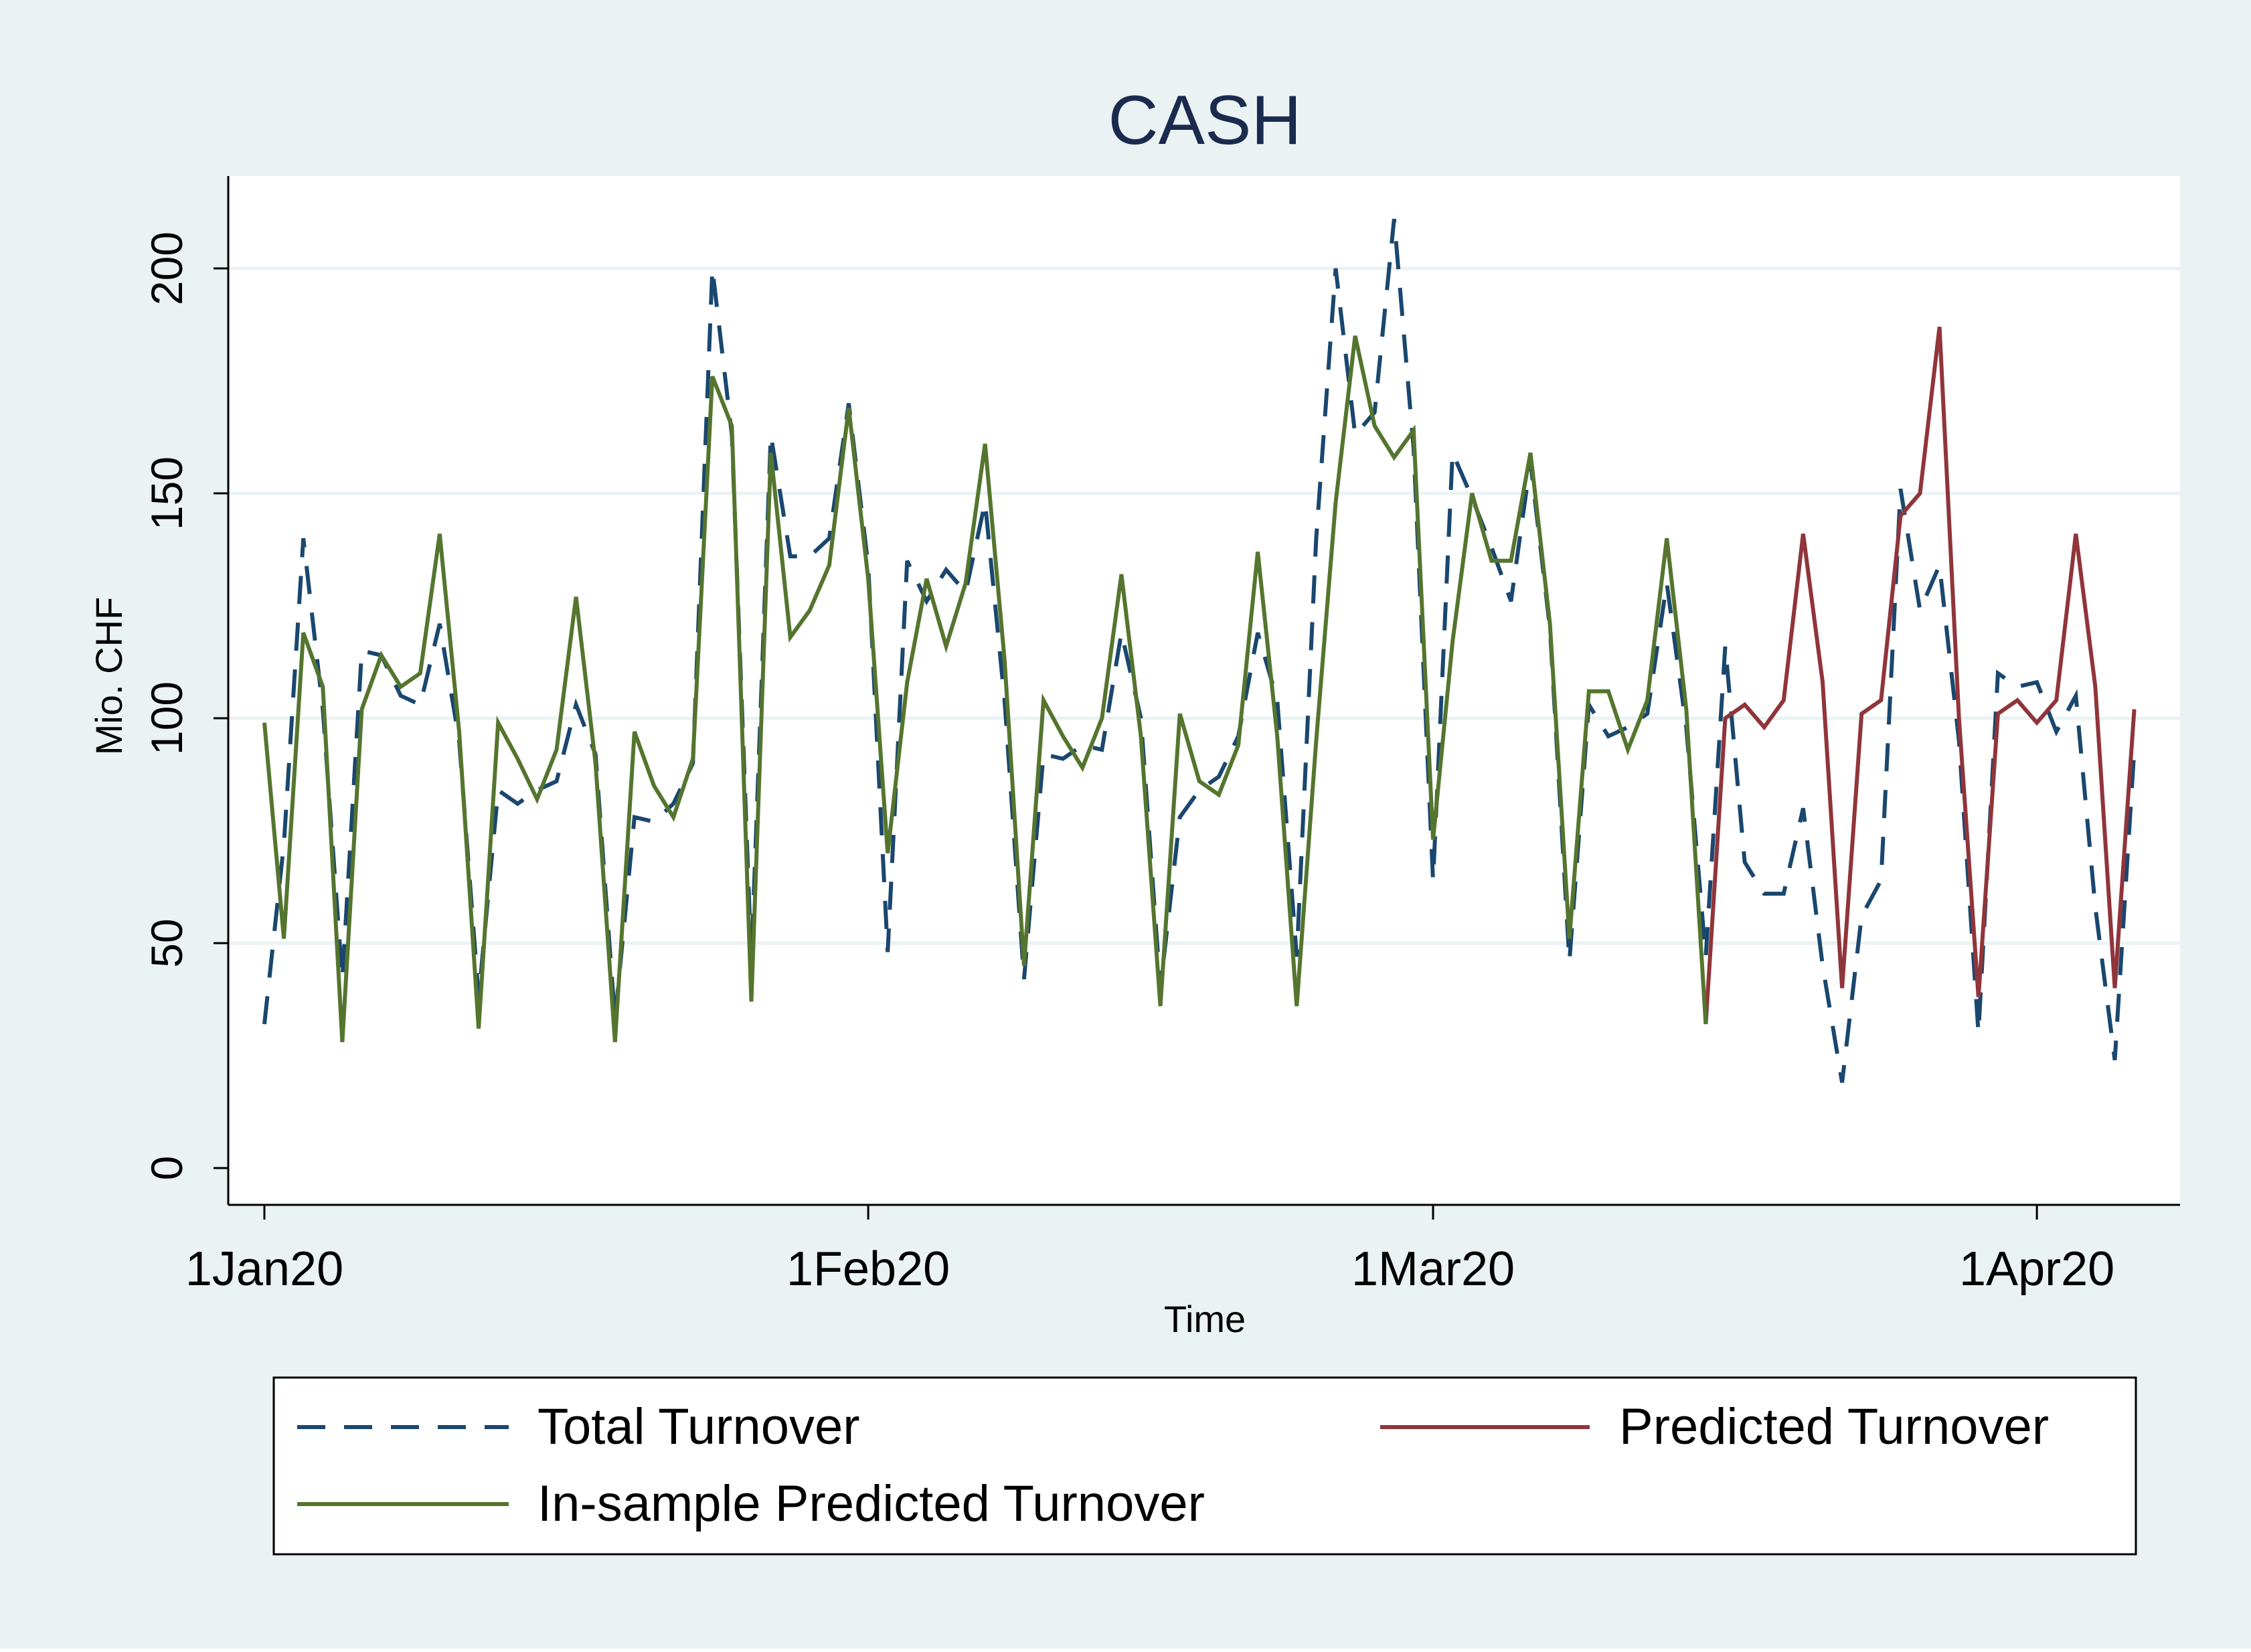 The width and height of the screenshot is (2251, 1652). I want to click on y-axis-ticks: 0 50 100 150 200, so click(185, 706).